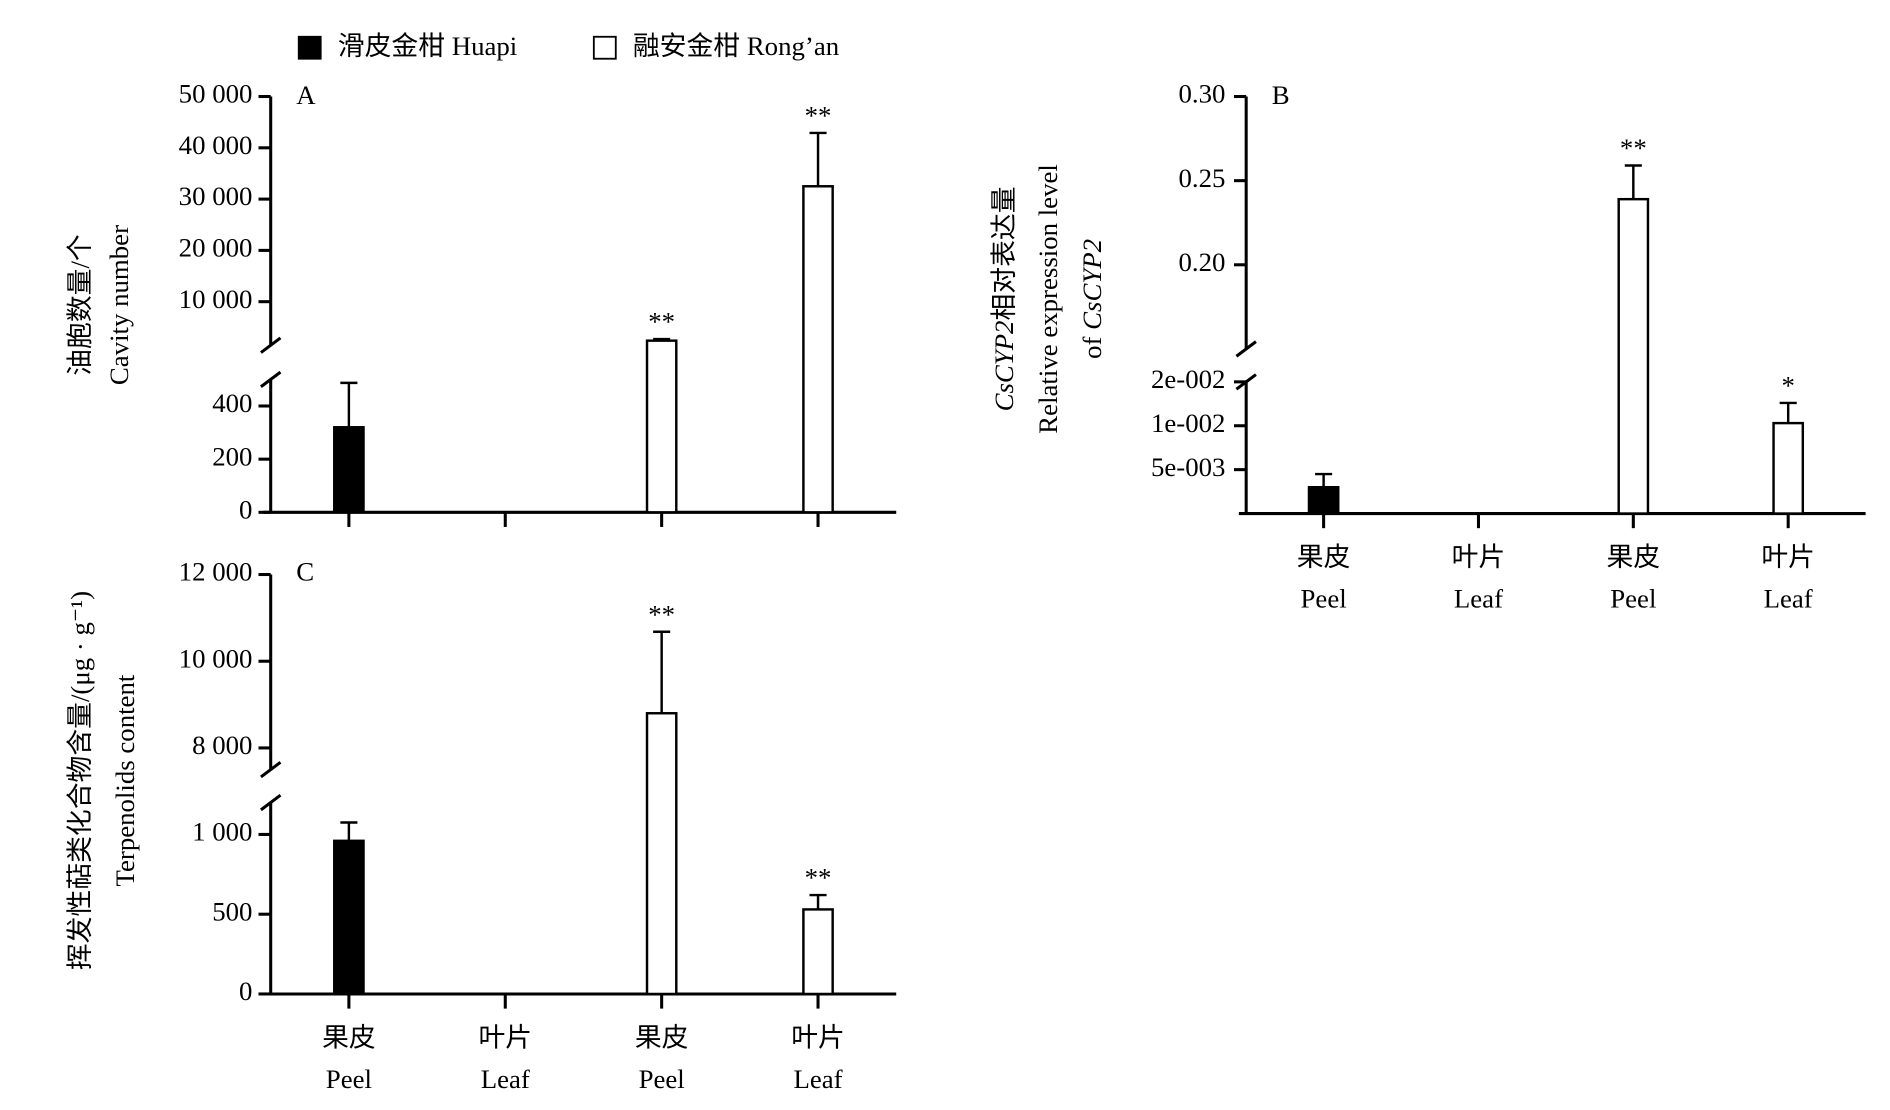  I want to click on y-axis-label-part: Terpenolids content, so click(125, 780).